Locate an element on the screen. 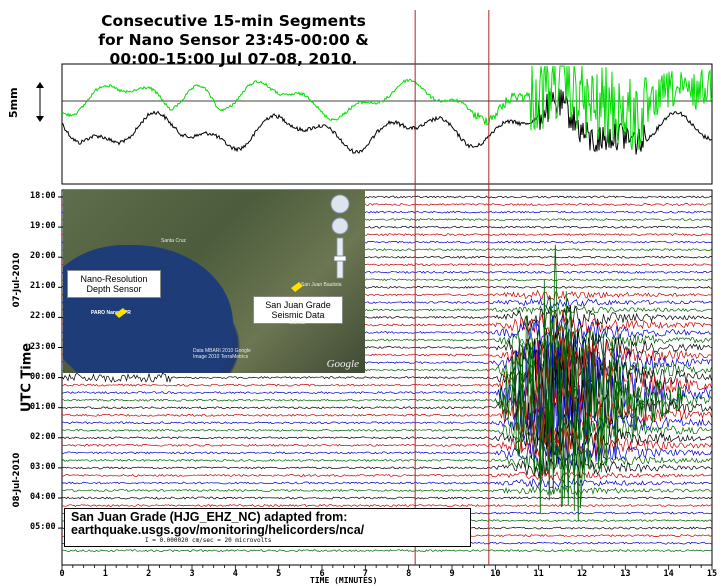  x-tick-label: 3 is located at coordinates (192, 574).